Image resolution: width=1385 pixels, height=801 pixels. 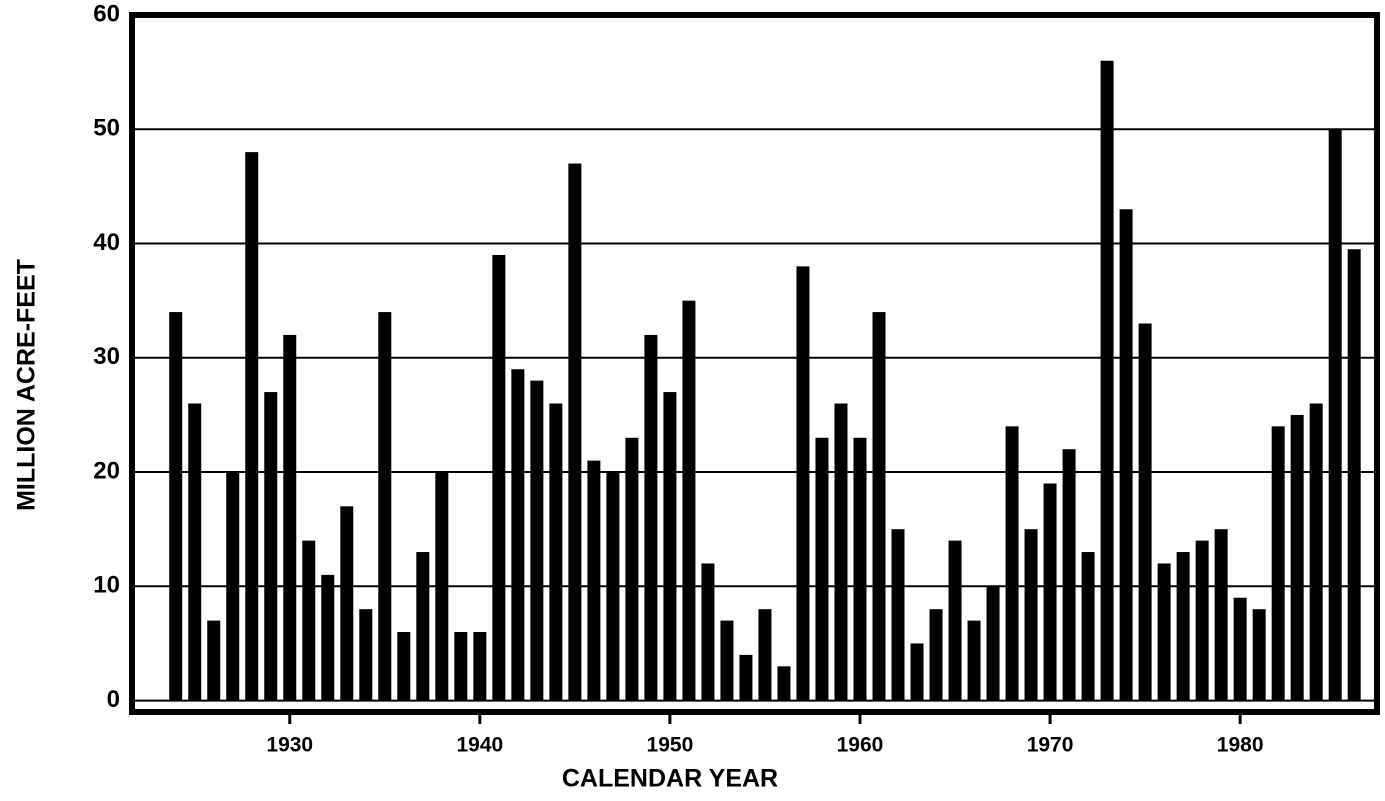 What do you see at coordinates (106, 356) in the screenshot?
I see `y-tick-label: 30` at bounding box center [106, 356].